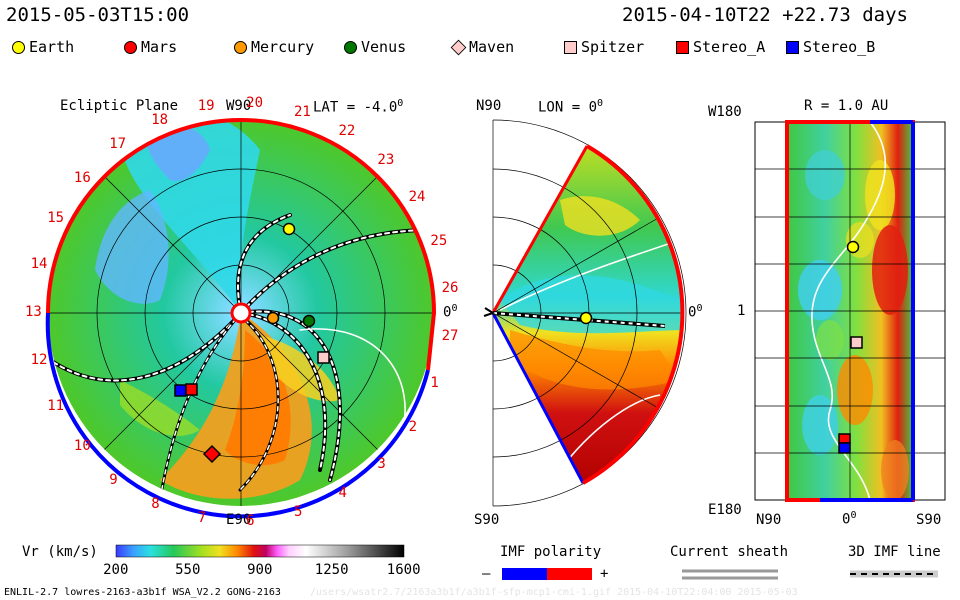  What do you see at coordinates (60, 552) in the screenshot?
I see `colorbar-label: Vr (km/s)` at bounding box center [60, 552].